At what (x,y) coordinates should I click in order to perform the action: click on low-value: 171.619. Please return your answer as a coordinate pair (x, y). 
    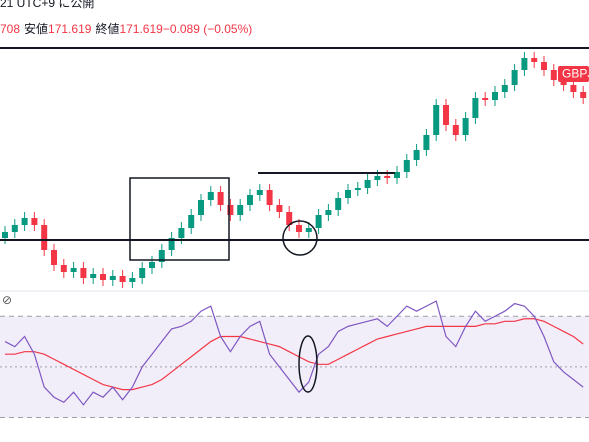
    Looking at the image, I should click on (70, 29).